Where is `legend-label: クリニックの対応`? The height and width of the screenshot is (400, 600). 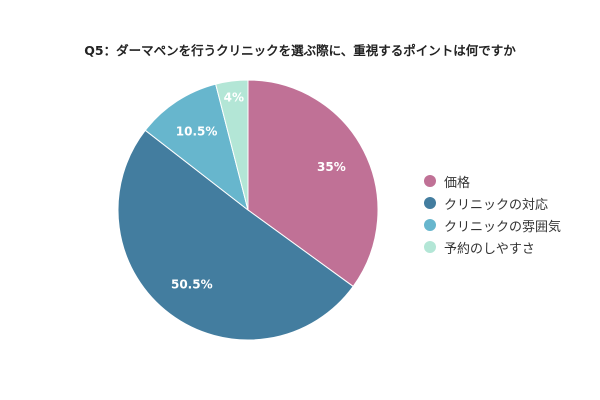 legend-label: クリニックの対応 is located at coordinates (496, 205).